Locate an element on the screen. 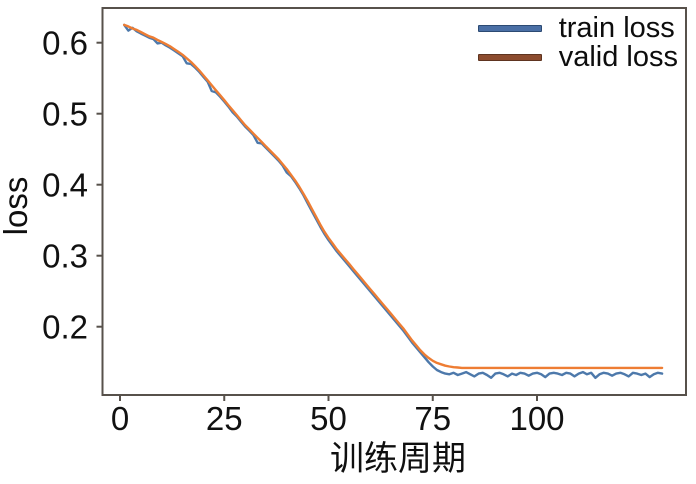 Image resolution: width=696 pixels, height=484 pixels. legend: train loss valid loss is located at coordinates (577, 42).